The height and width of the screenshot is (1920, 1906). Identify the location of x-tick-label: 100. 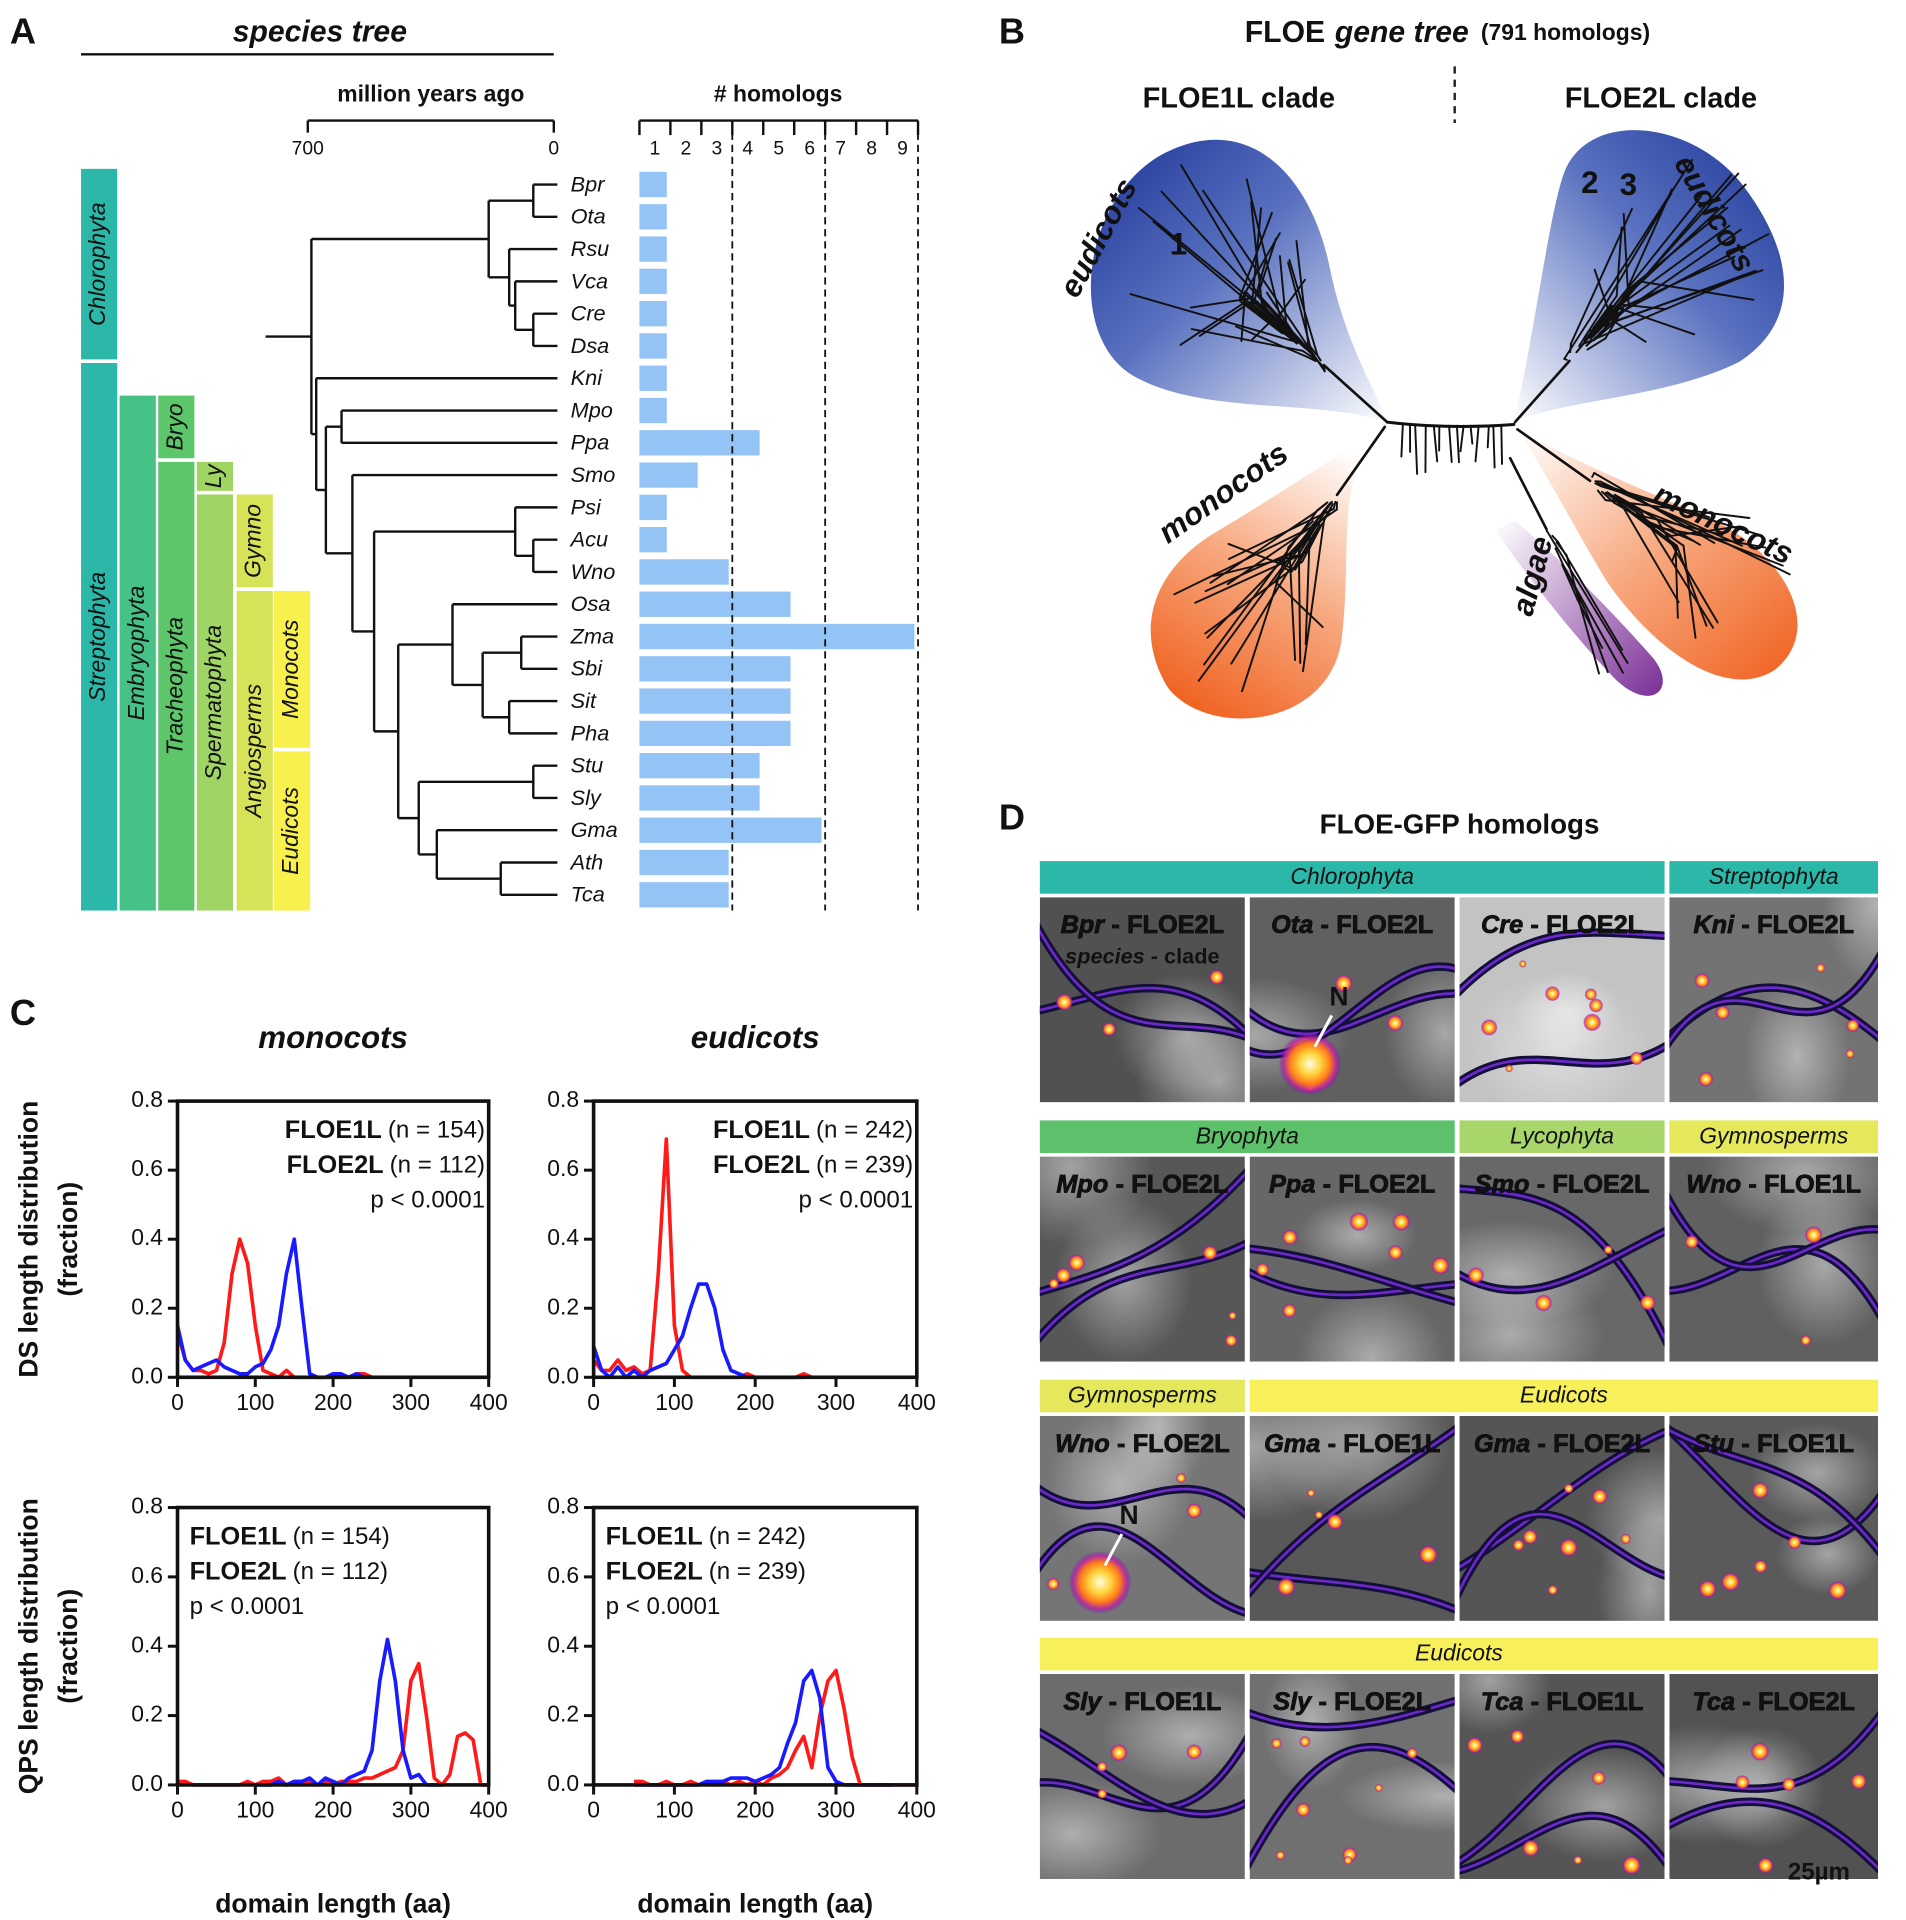
(255, 1810).